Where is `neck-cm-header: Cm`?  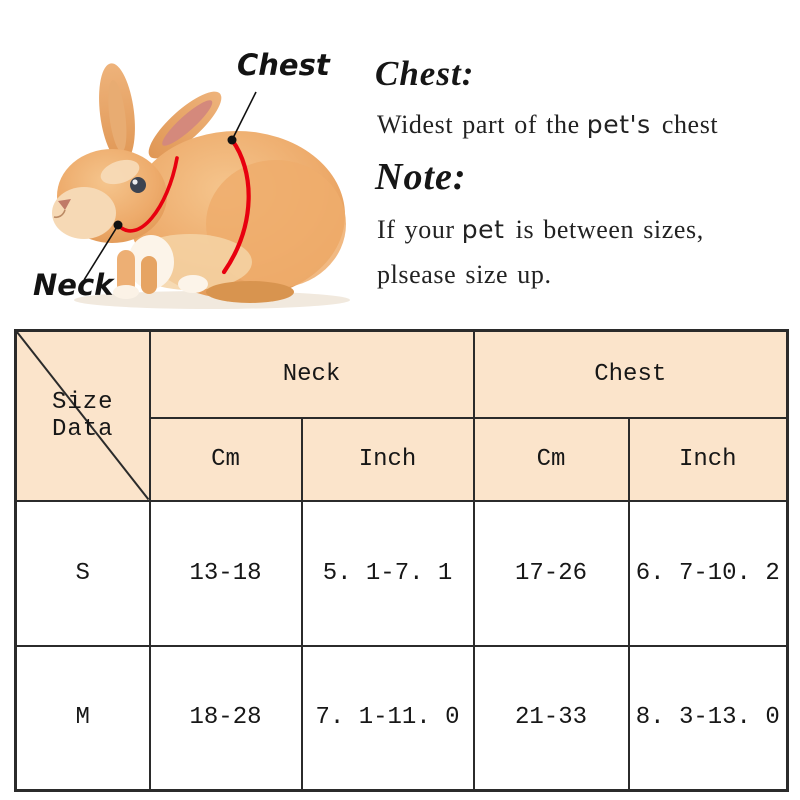
neck-cm-header: Cm is located at coordinates (225, 459).